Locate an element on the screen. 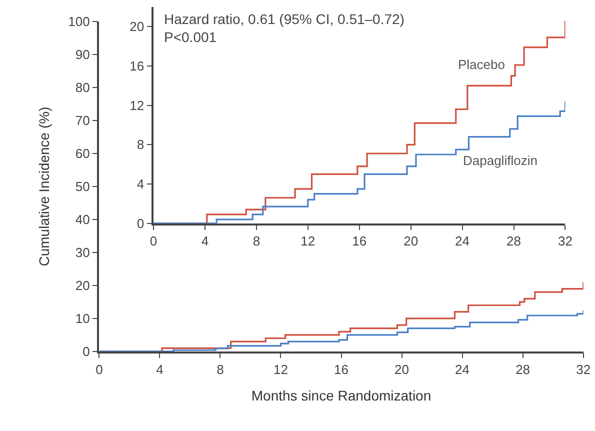 This screenshot has height=431, width=595. y-tick-label: 4 is located at coordinates (140, 184).